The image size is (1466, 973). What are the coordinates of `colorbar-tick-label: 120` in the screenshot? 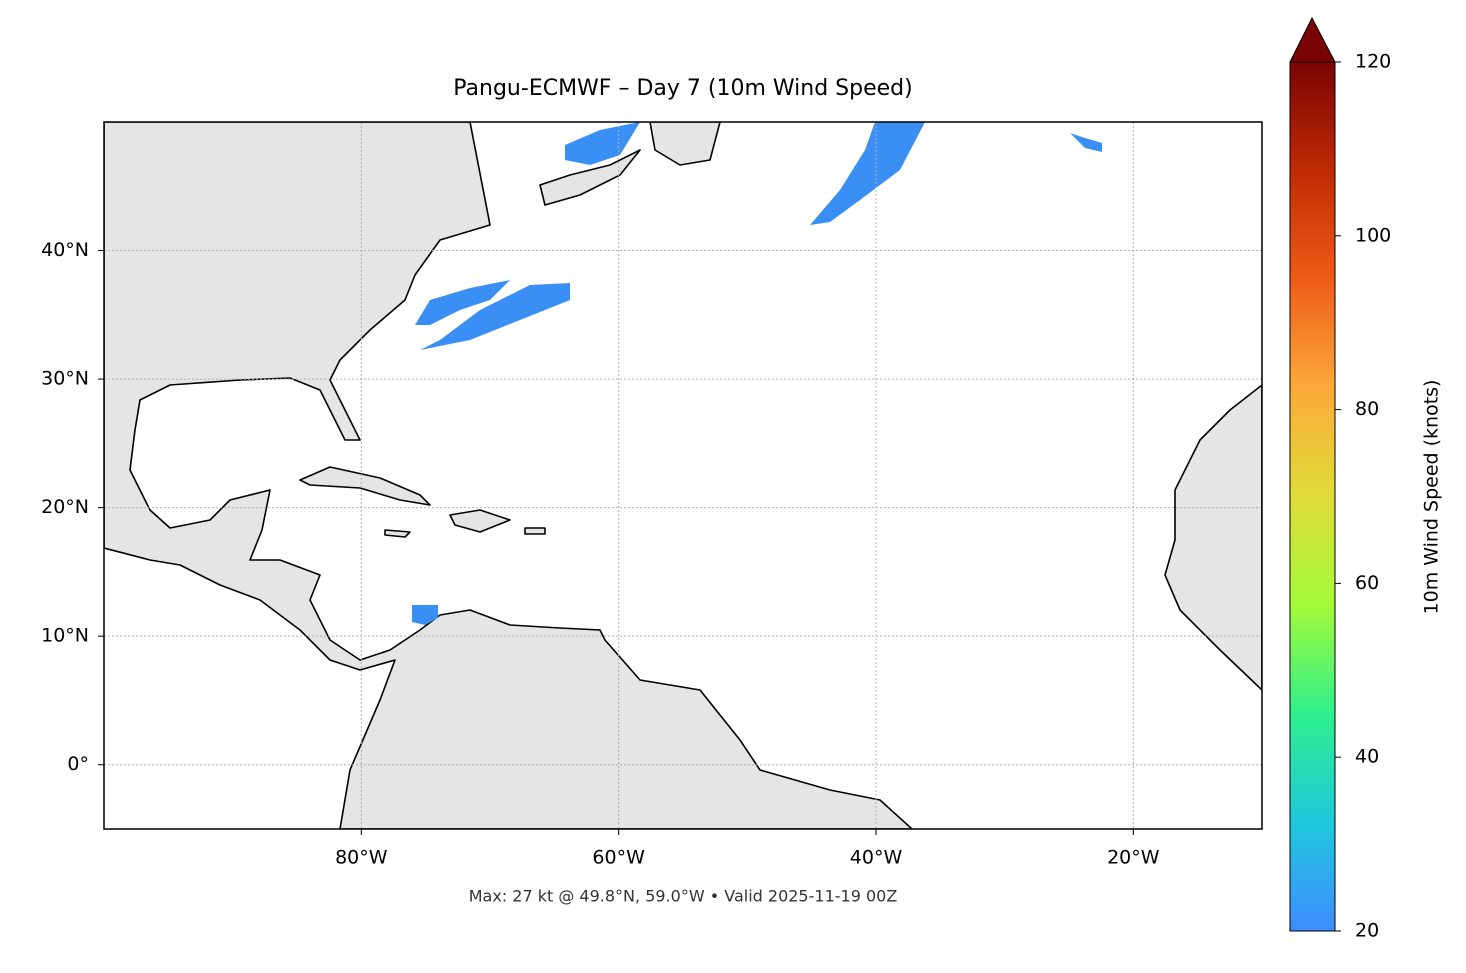 It's located at (1373, 62).